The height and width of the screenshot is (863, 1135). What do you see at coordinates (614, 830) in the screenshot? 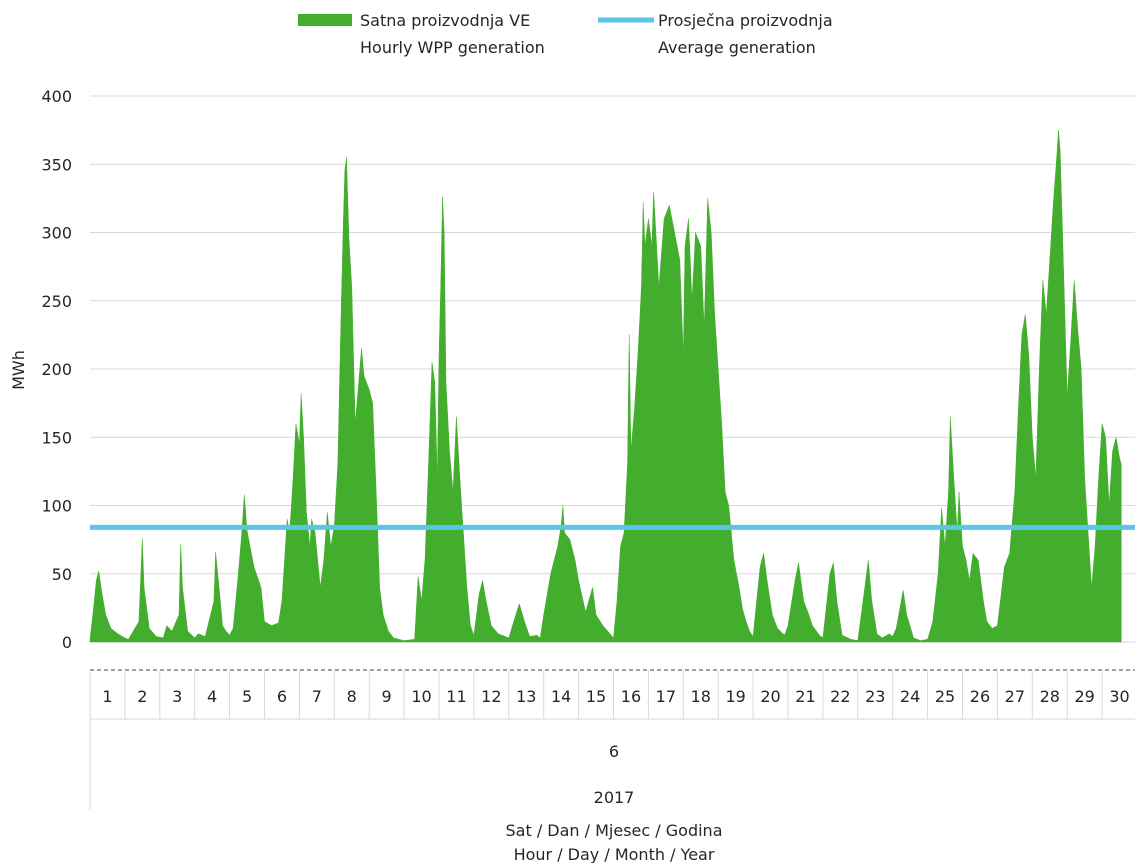
I see `x-axis-title-hr: Sat / Dan / Mjesec / Godina` at bounding box center [614, 830].